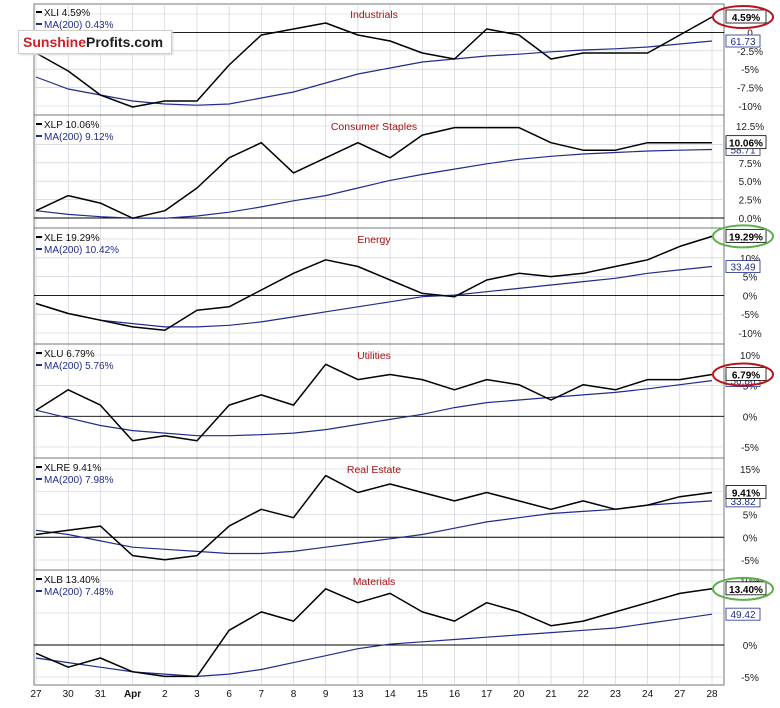  What do you see at coordinates (742, 382) in the screenshot?
I see `ma-value-label: 56.86` at bounding box center [742, 382].